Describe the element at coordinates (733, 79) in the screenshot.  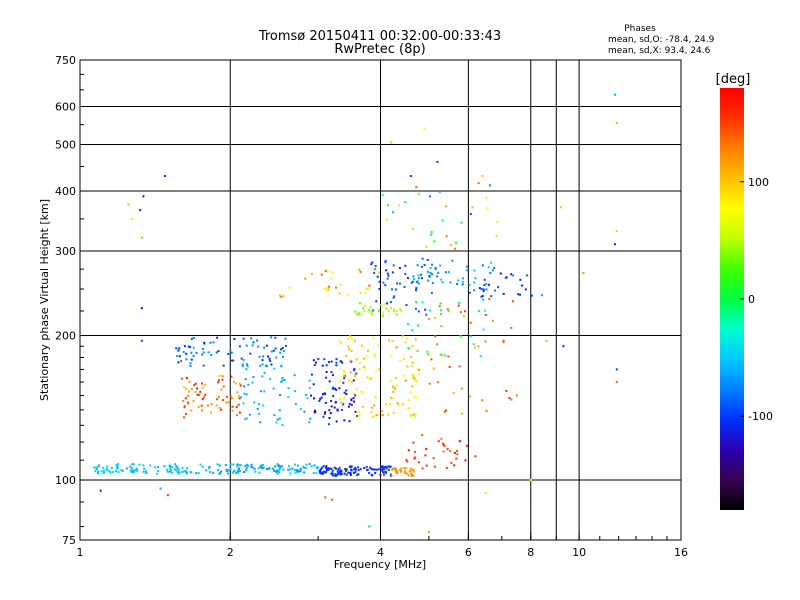
I see `colorbar-unit-label: [deg]` at that location.